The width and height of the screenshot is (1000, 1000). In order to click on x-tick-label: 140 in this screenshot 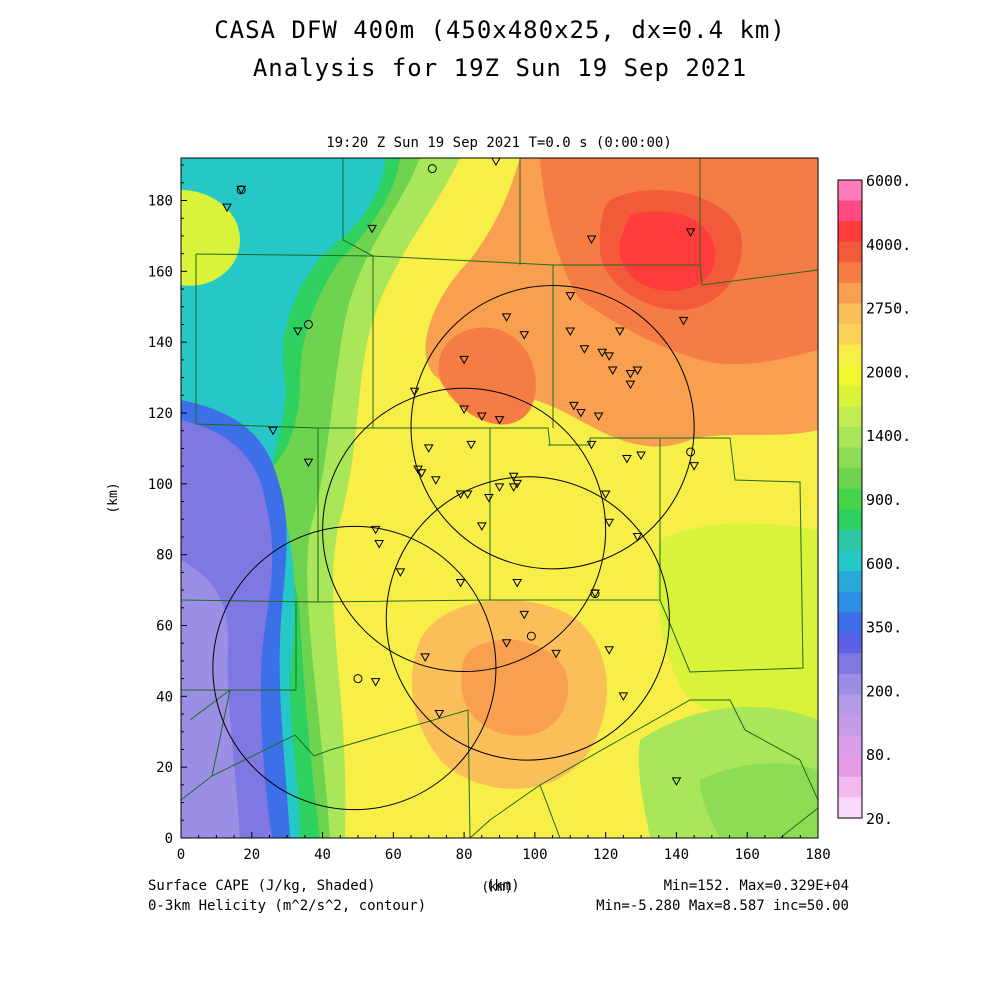, I will do `click(676, 855)`.